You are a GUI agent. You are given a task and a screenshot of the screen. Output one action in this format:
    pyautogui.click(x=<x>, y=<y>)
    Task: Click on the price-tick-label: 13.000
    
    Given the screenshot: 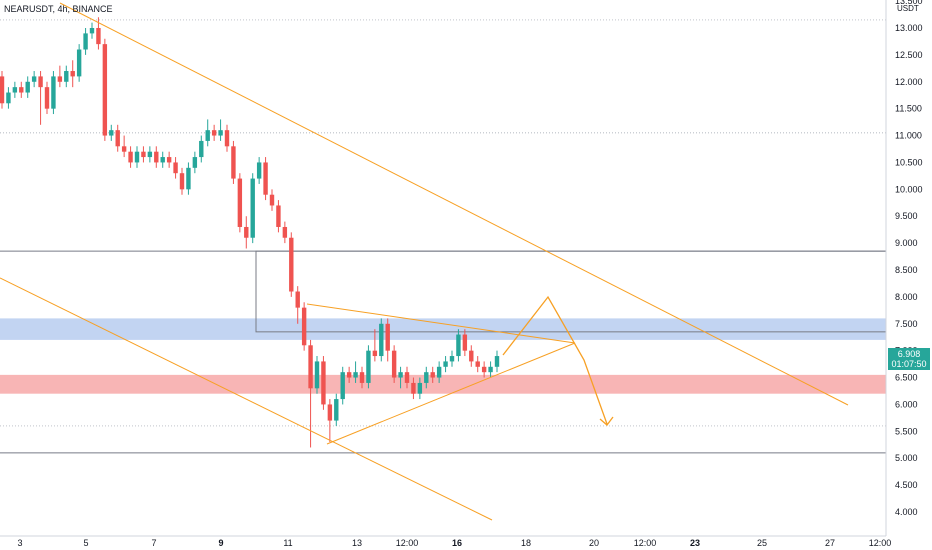 What is the action you would take?
    pyautogui.click(x=909, y=28)
    